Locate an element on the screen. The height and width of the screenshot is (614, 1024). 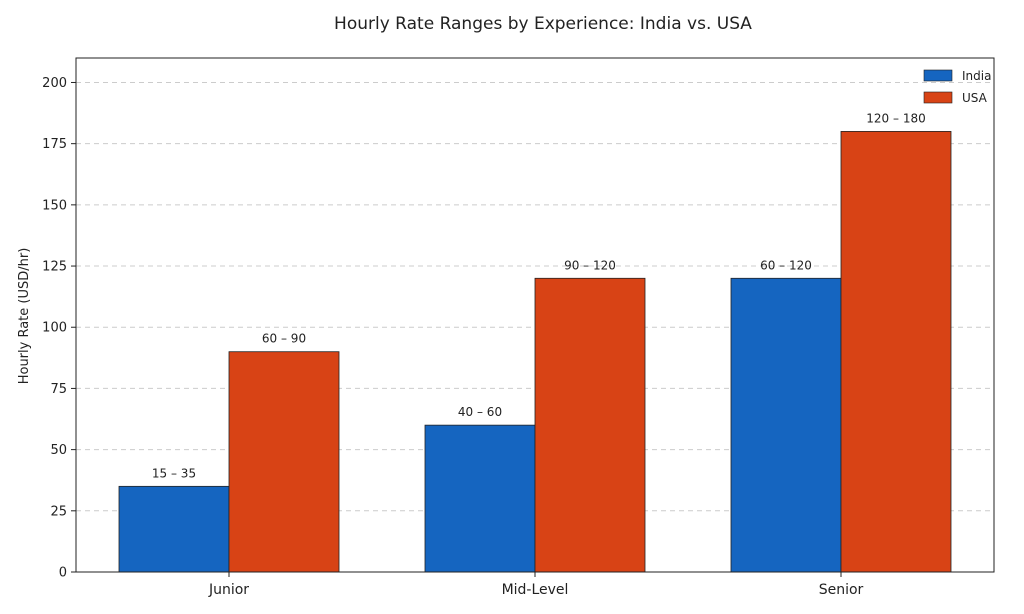
y-tick-label: 200 is located at coordinates (54, 83).